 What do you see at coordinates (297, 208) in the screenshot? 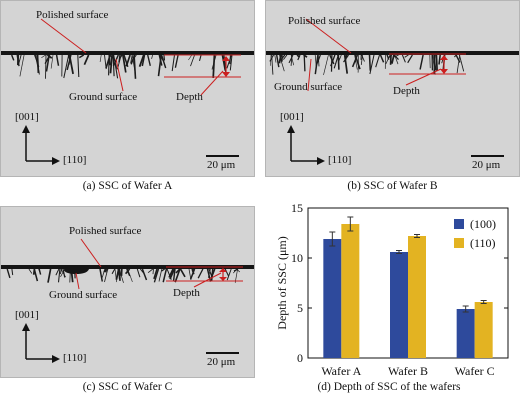
I see `y-tick-label: 15` at bounding box center [297, 208].